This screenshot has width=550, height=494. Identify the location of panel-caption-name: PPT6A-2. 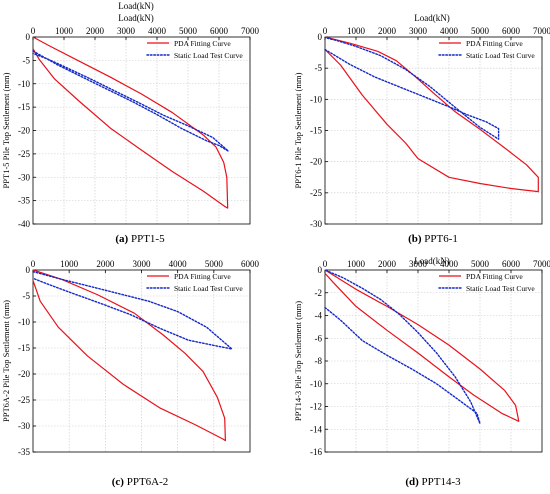
(146, 482).